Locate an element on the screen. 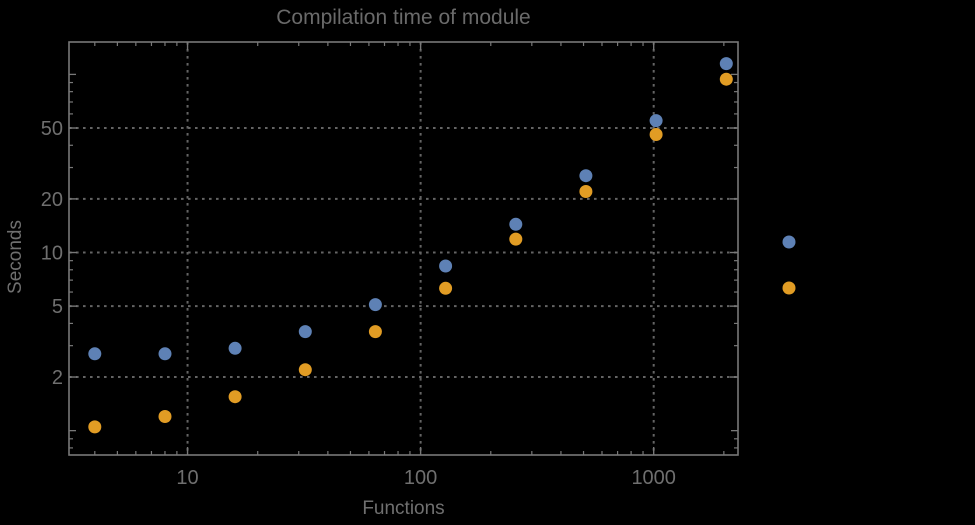 This screenshot has height=525, width=975. legend-marker-orange is located at coordinates (789, 288).